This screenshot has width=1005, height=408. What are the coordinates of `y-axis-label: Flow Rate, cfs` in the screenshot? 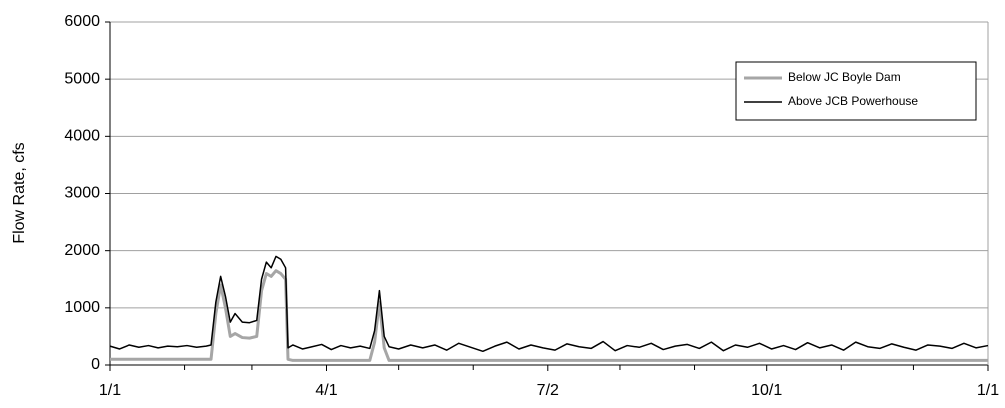 It's located at (19, 192).